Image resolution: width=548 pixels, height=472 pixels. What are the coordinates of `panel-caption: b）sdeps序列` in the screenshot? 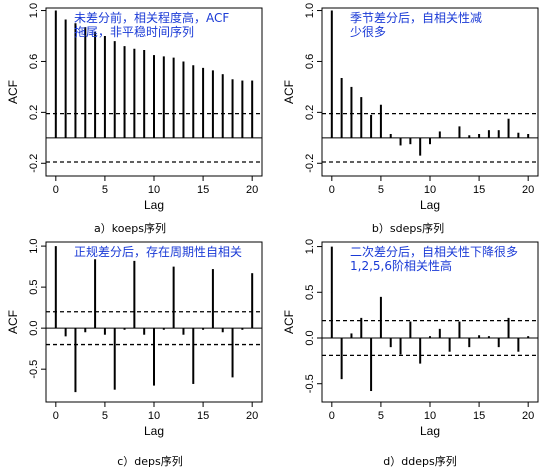 It's located at (408, 228).